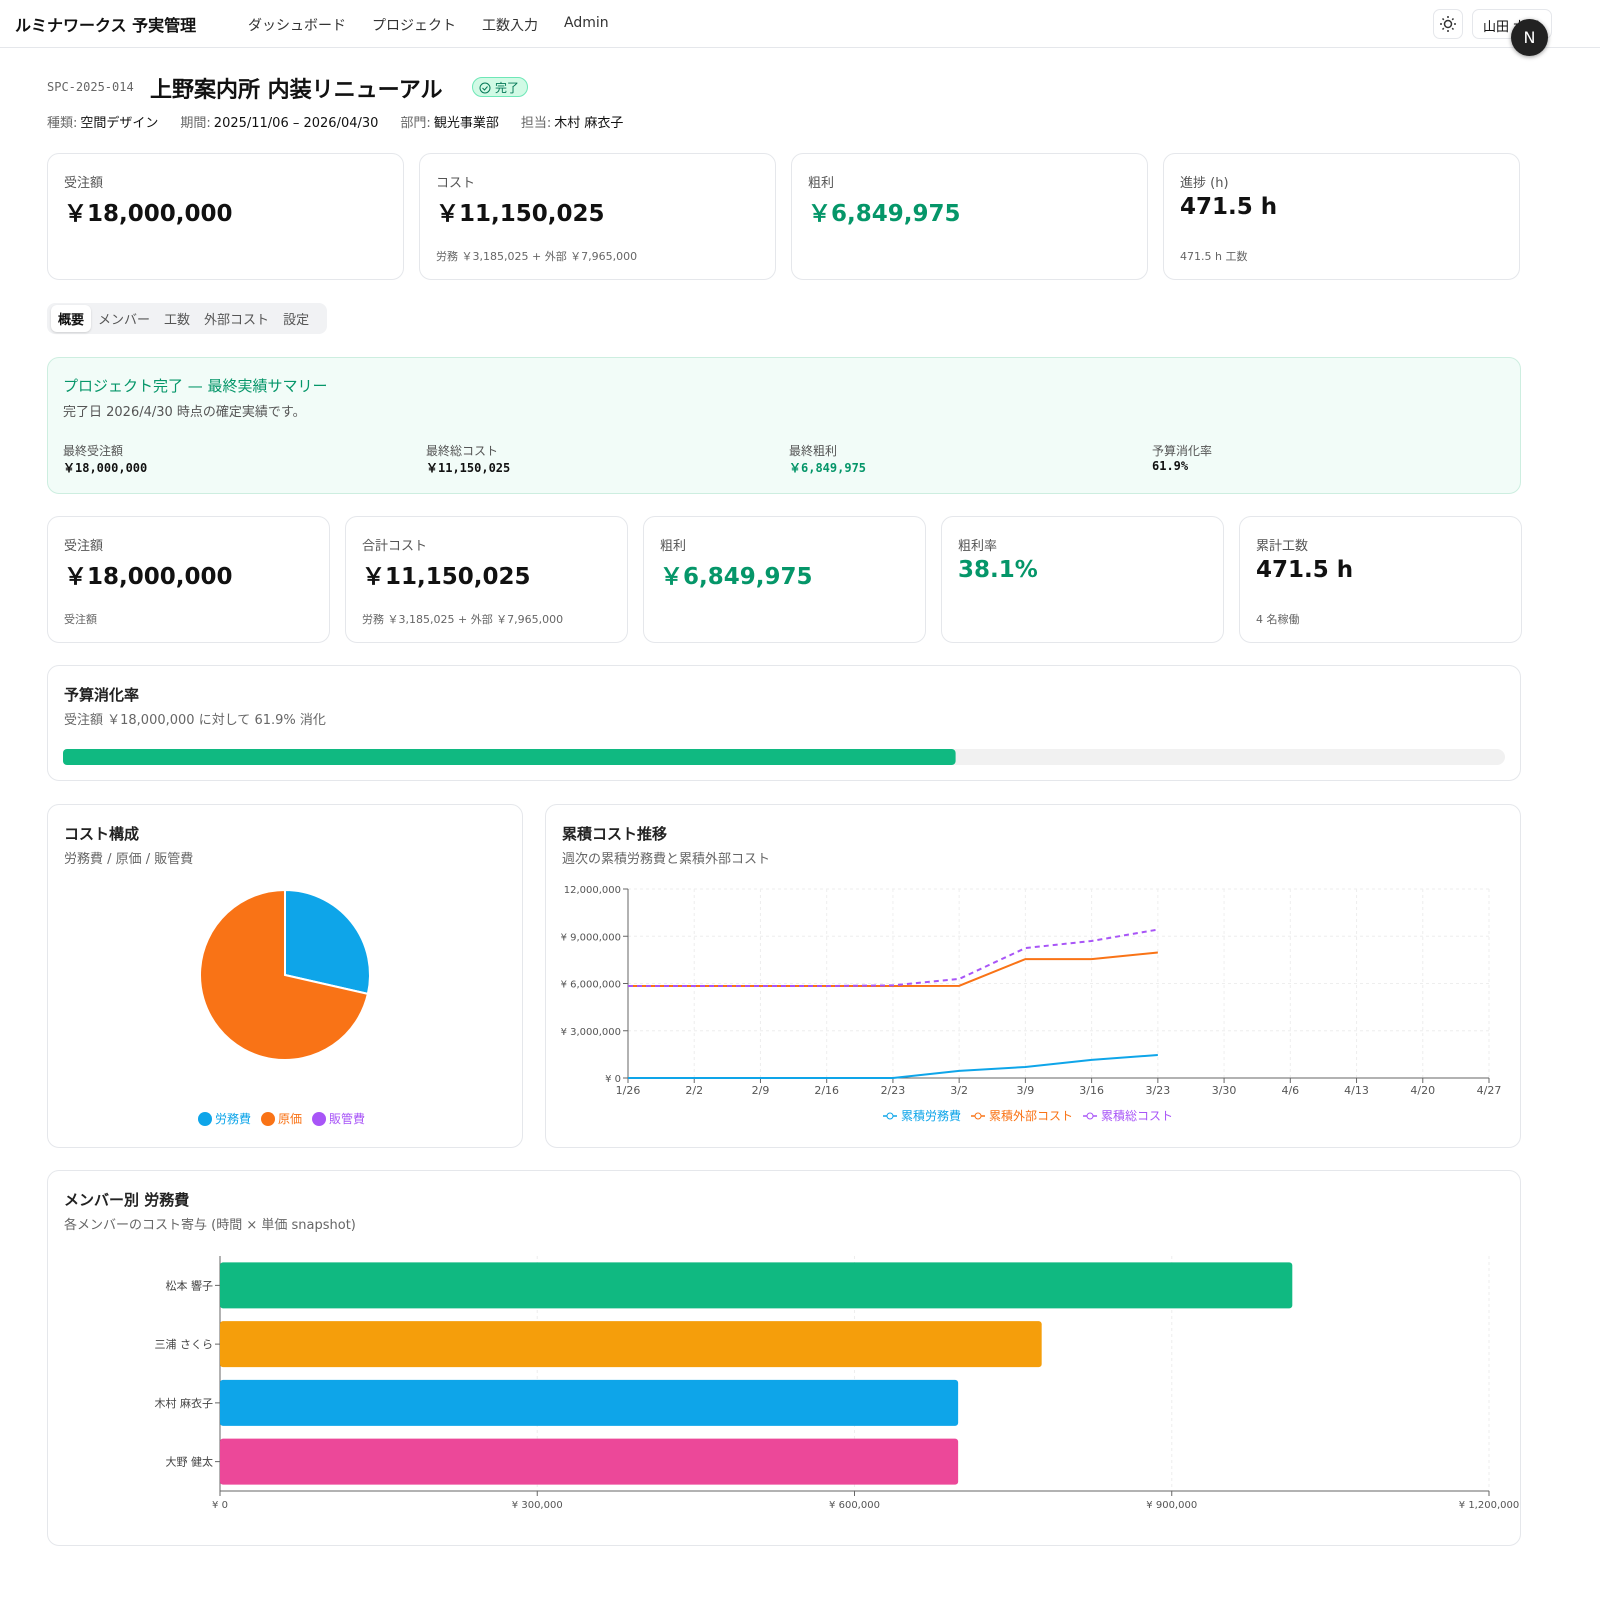 The height and width of the screenshot is (1601, 1600). What do you see at coordinates (1422, 1090) in the screenshot?
I see `x-tick-label: 4/20` at bounding box center [1422, 1090].